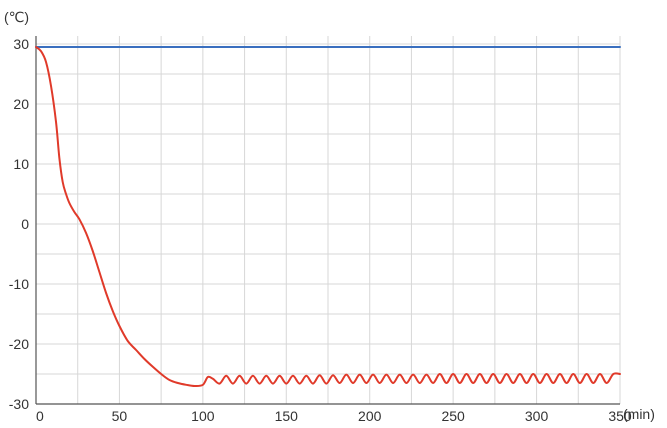 The image size is (667, 428). I want to click on y-axis-unit-label: (℃), so click(16, 17).